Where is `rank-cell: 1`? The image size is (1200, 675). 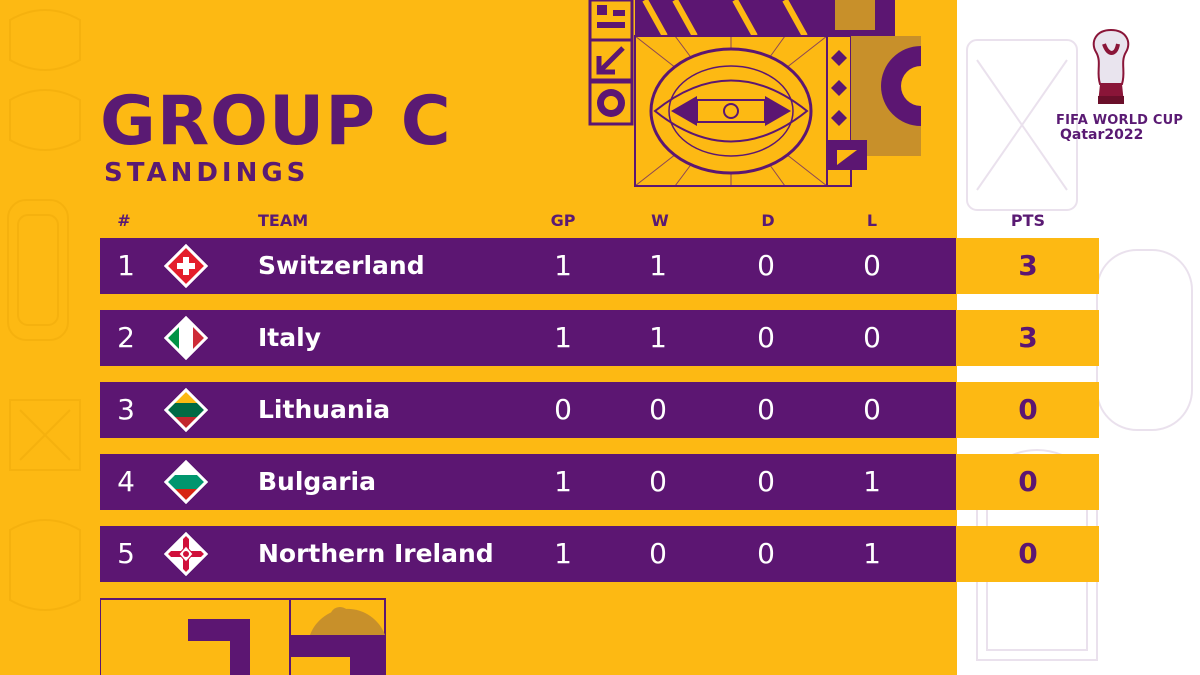 rank-cell: 1 is located at coordinates (126, 265).